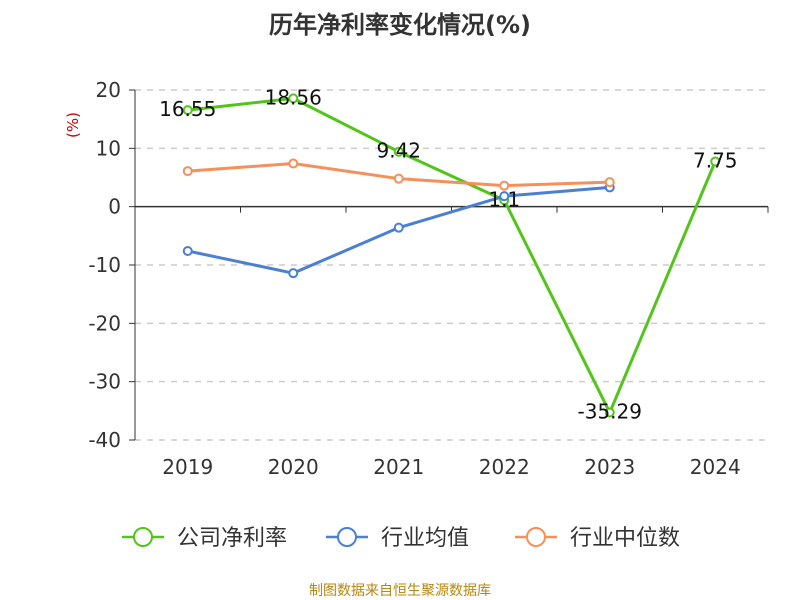  Describe the element at coordinates (609, 467) in the screenshot. I see `x-tick-label: 2023` at that location.